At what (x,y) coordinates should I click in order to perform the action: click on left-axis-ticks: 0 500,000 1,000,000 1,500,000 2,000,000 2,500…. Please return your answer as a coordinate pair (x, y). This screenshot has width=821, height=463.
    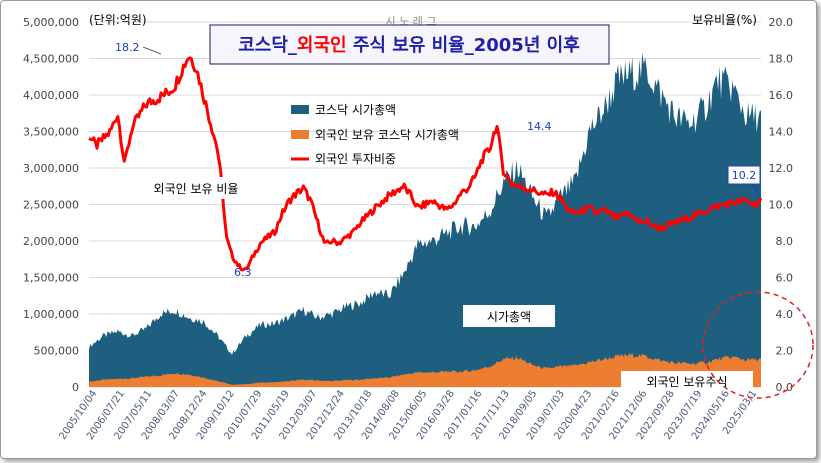
    Looking at the image, I should click on (51, 205).